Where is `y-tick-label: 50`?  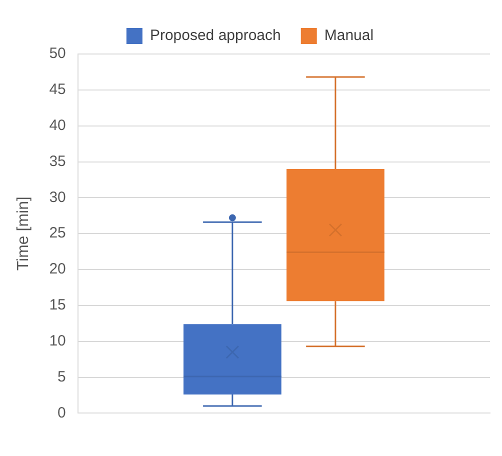 y-tick-label: 50 is located at coordinates (57, 53).